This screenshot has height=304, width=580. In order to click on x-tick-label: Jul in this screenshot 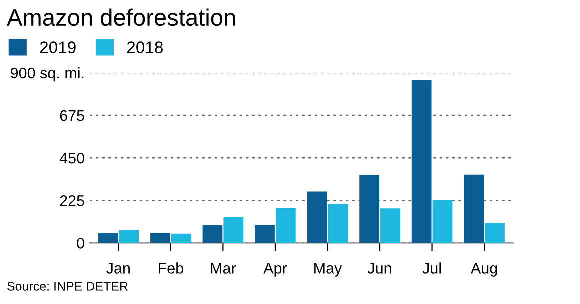, I will do `click(432, 268)`.